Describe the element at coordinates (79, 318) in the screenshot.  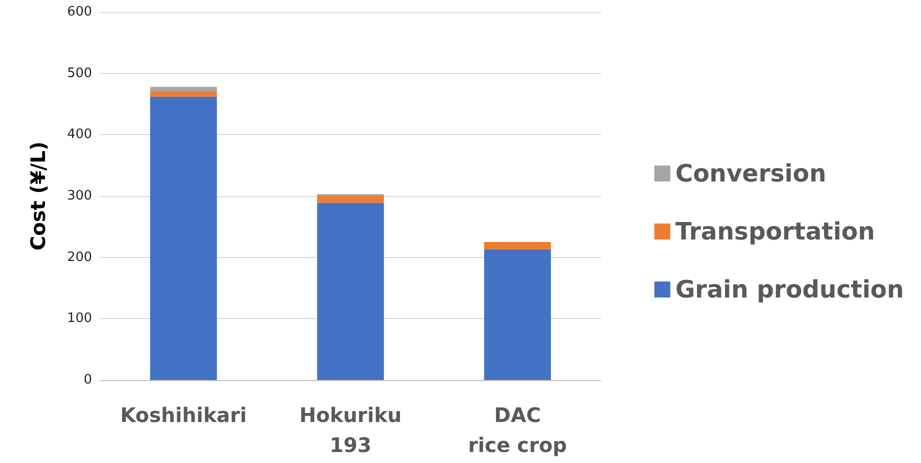
I see `y-tick-label: 100` at that location.